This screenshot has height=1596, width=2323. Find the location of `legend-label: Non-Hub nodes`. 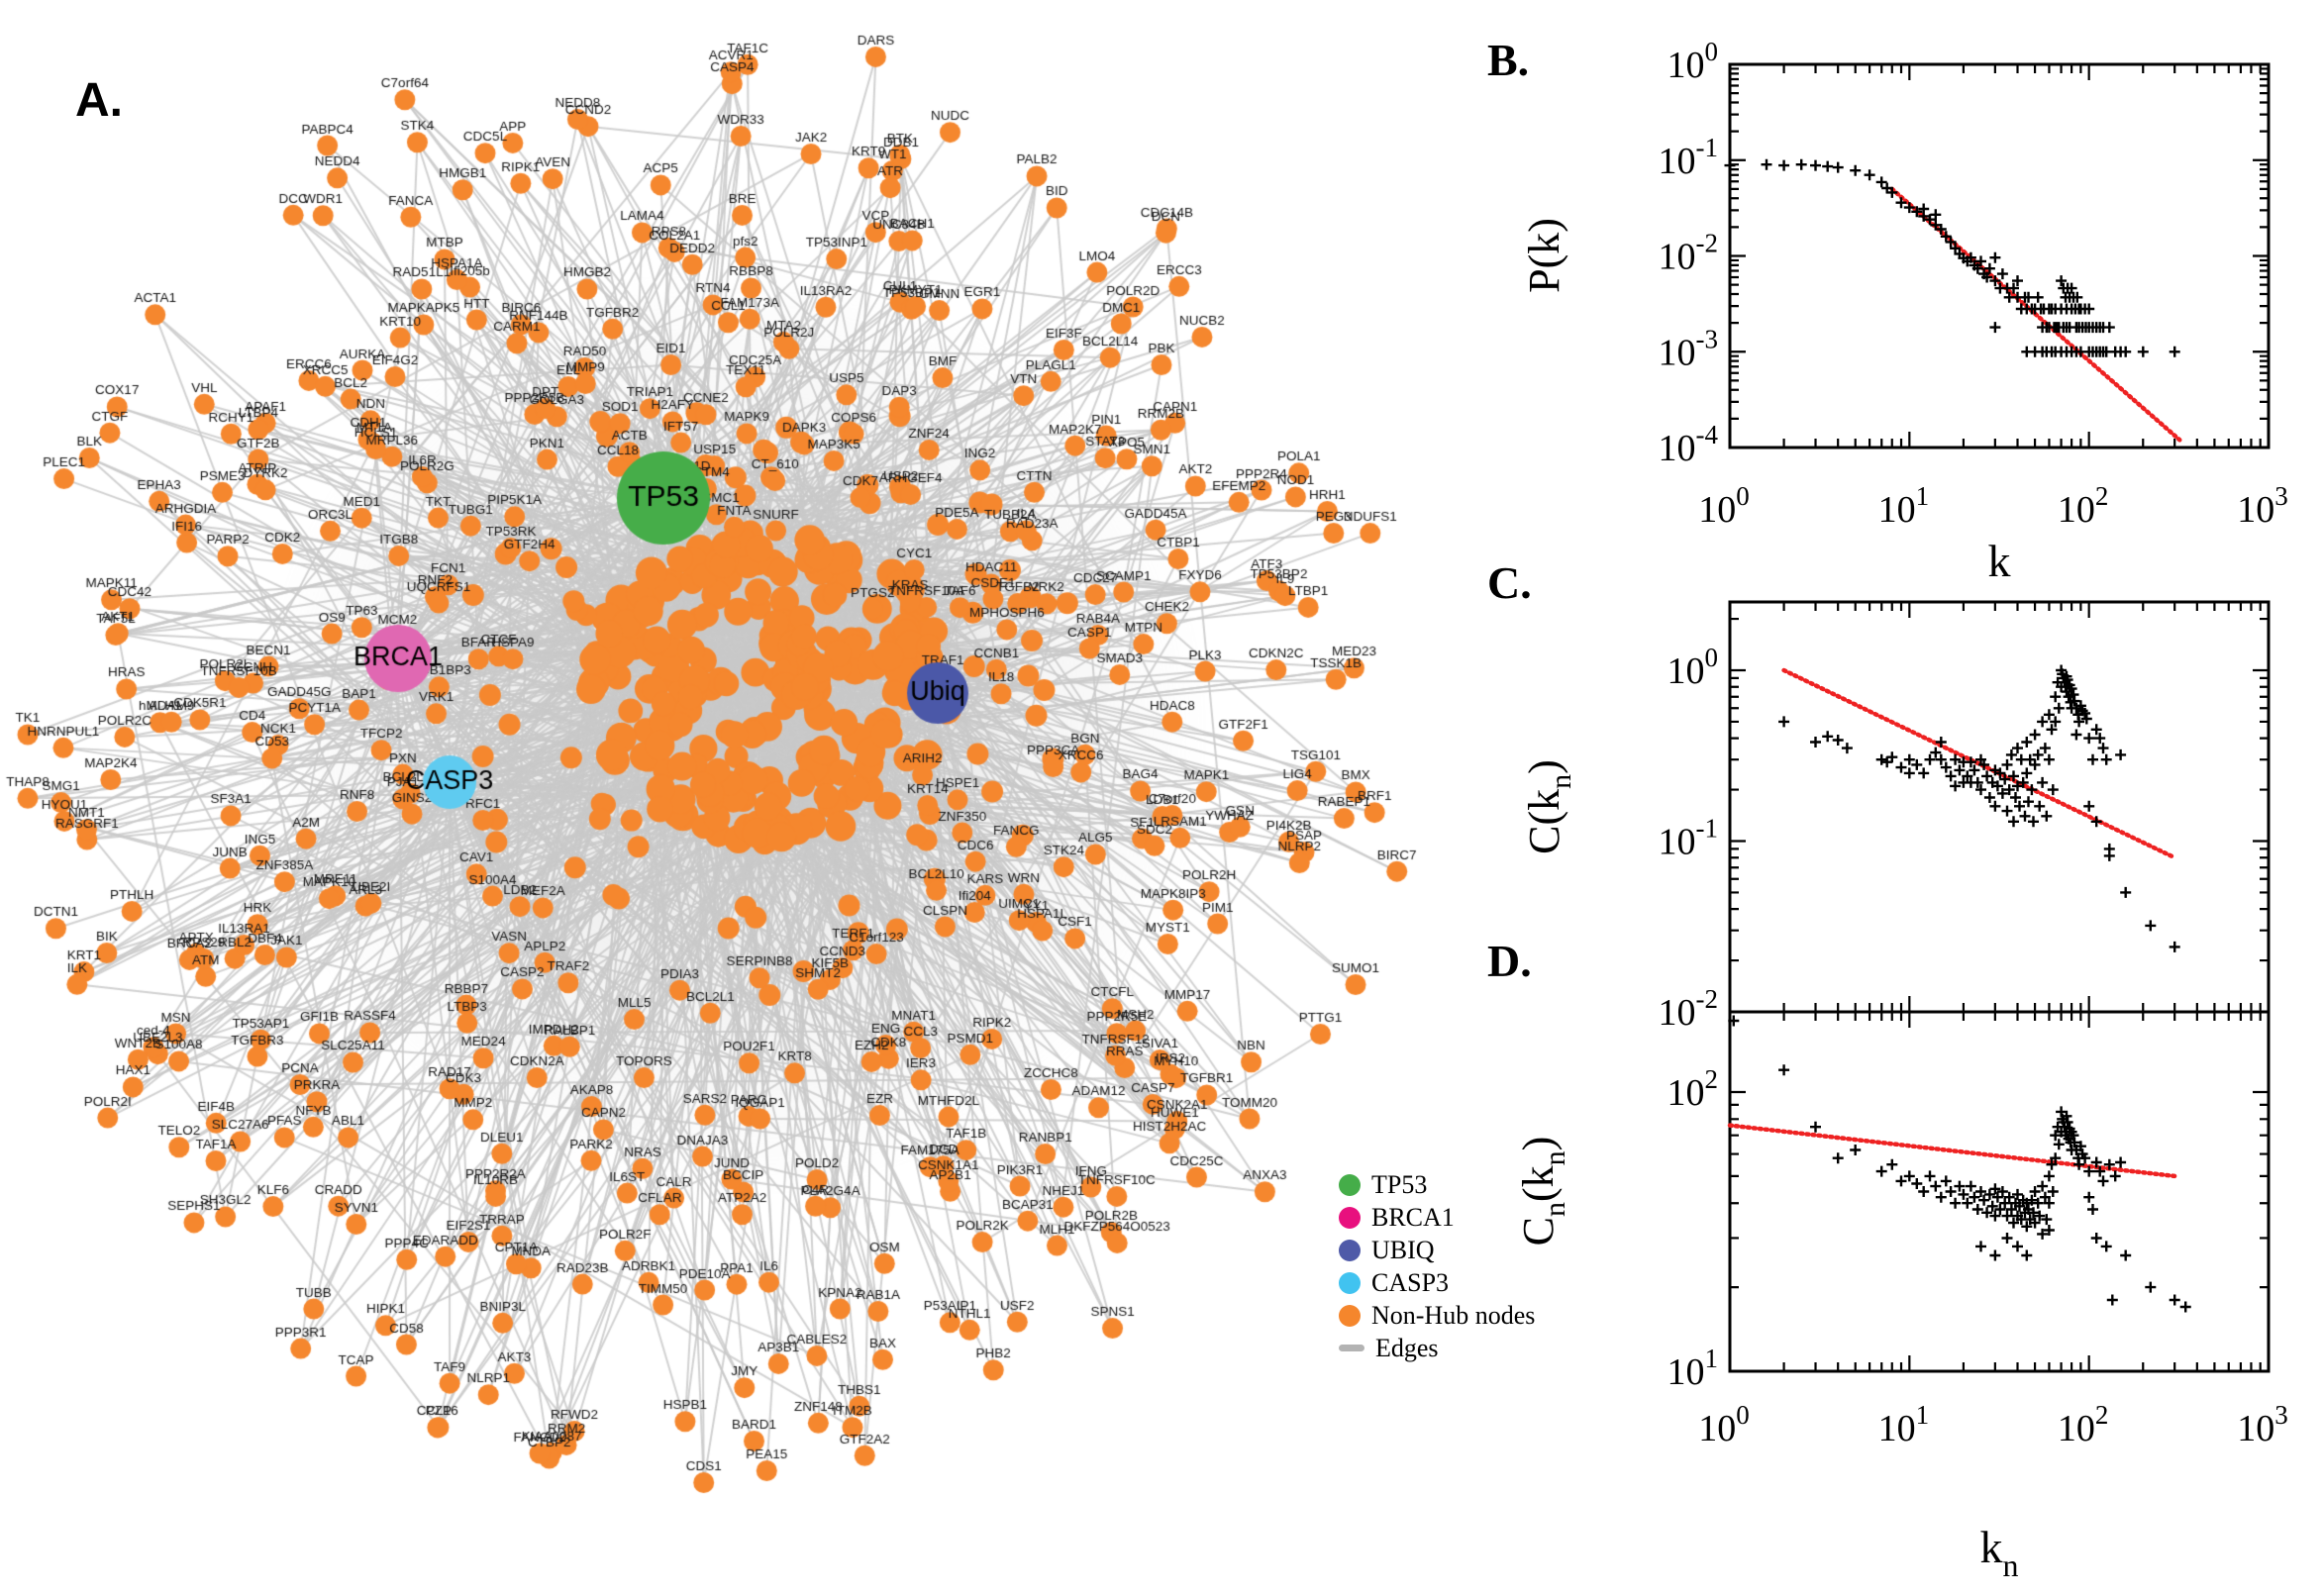

legend-label: Non-Hub nodes is located at coordinates (1453, 1315).